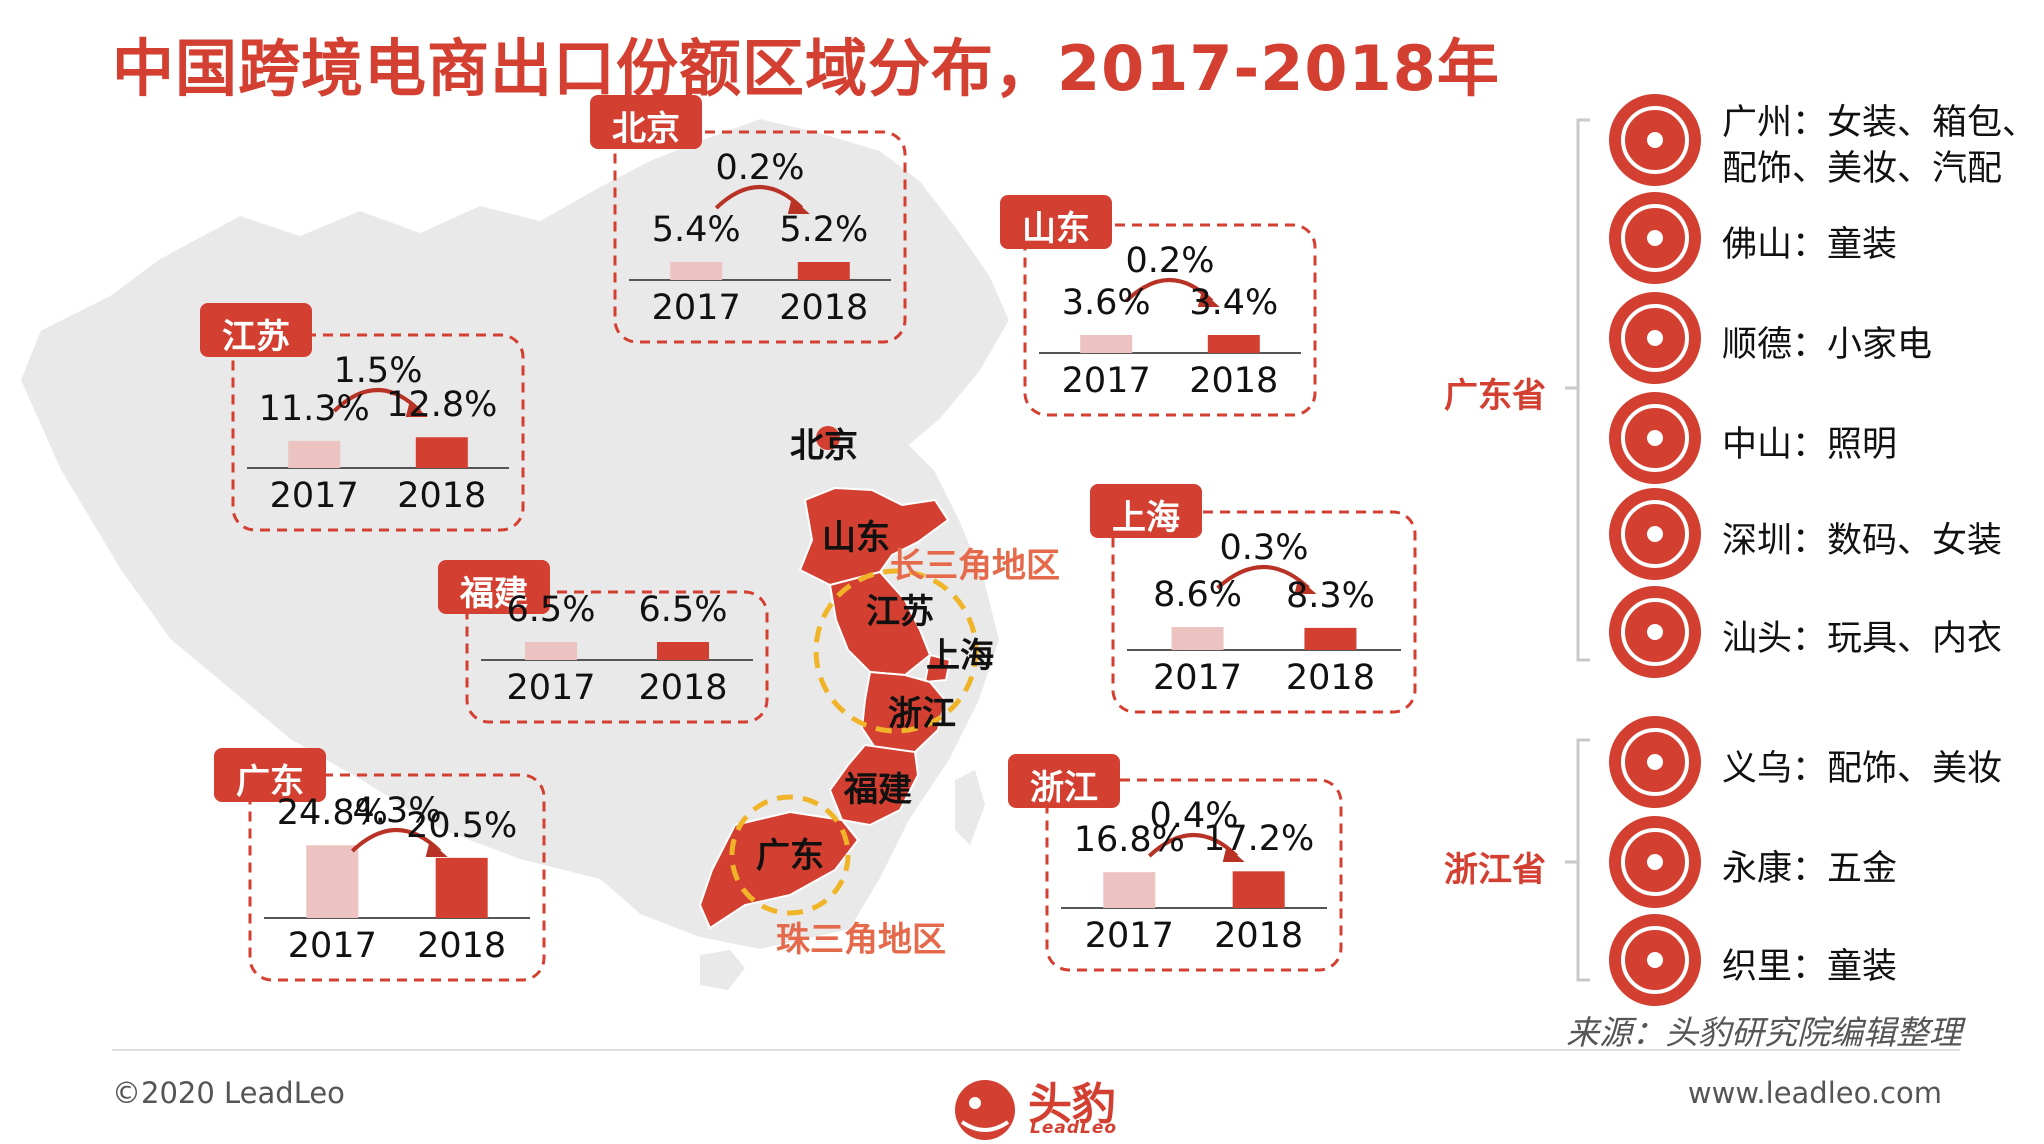  What do you see at coordinates (1264, 548) in the screenshot?
I see `change-label: 0.3%` at bounding box center [1264, 548].